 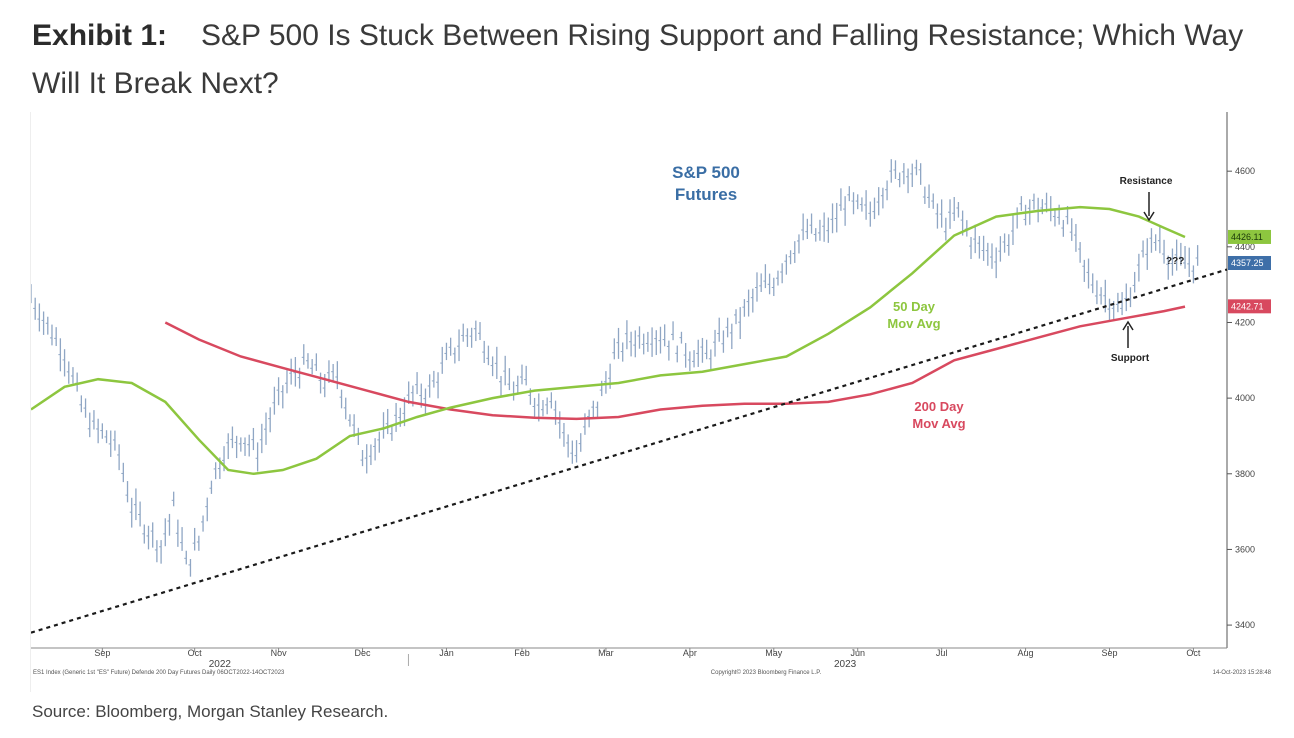 I want to click on x-tick-label: Jun, so click(x=857, y=653).